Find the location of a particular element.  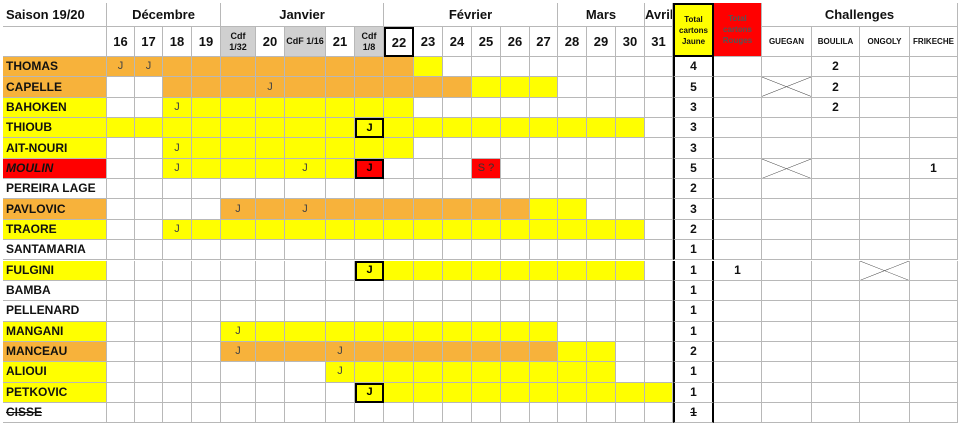

round-header: 27 is located at coordinates (544, 42).